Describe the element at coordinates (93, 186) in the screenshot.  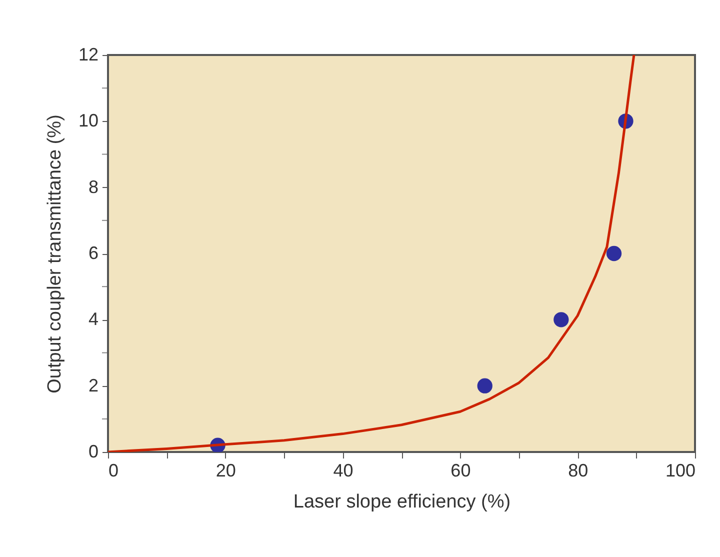
I see `y-tick-label: 8` at that location.